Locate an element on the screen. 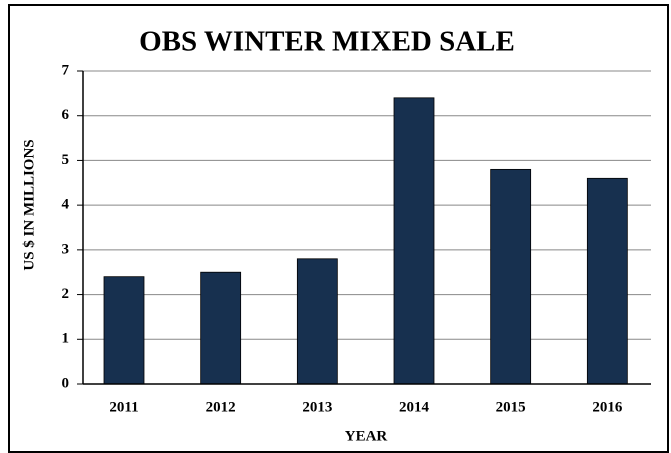 This screenshot has height=453, width=671. y-tick-label: 5 is located at coordinates (66, 160).